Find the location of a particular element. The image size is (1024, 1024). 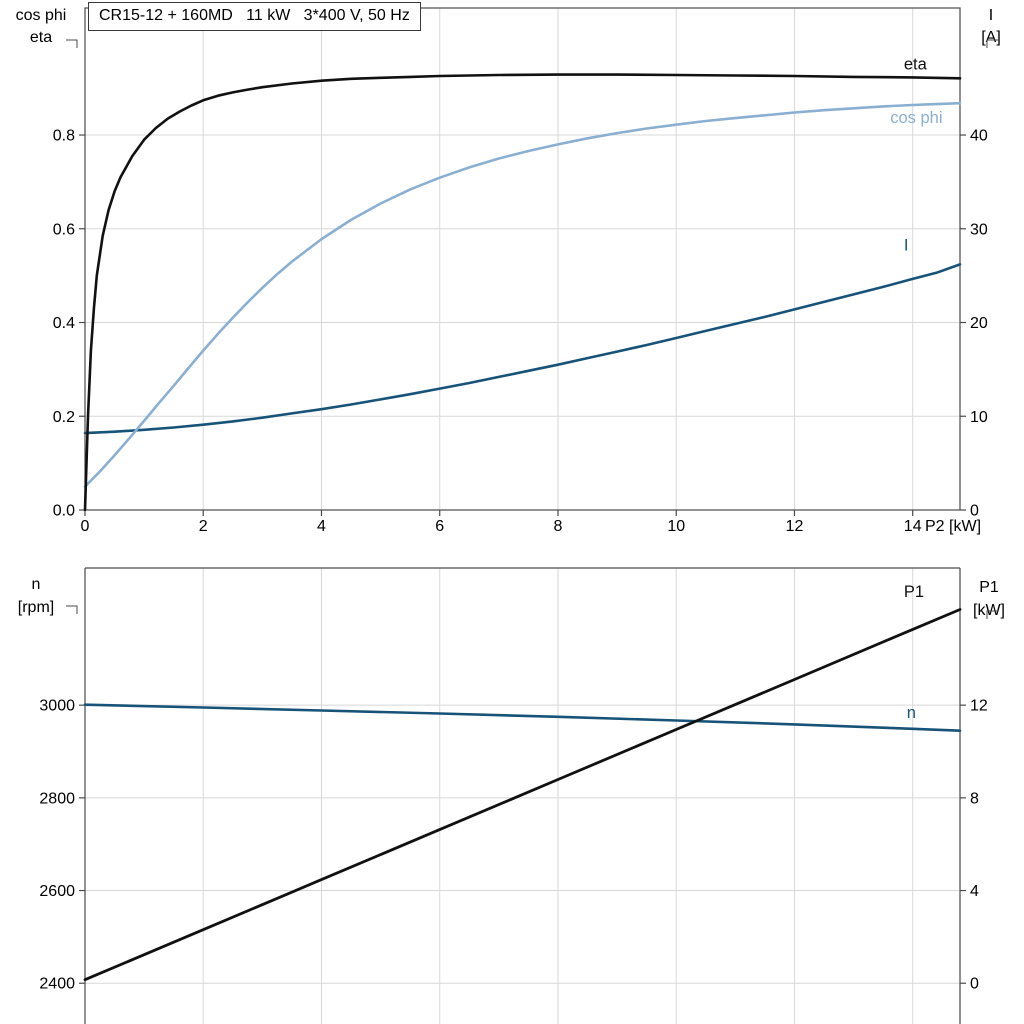

right-tick-label: 8 is located at coordinates (974, 798).